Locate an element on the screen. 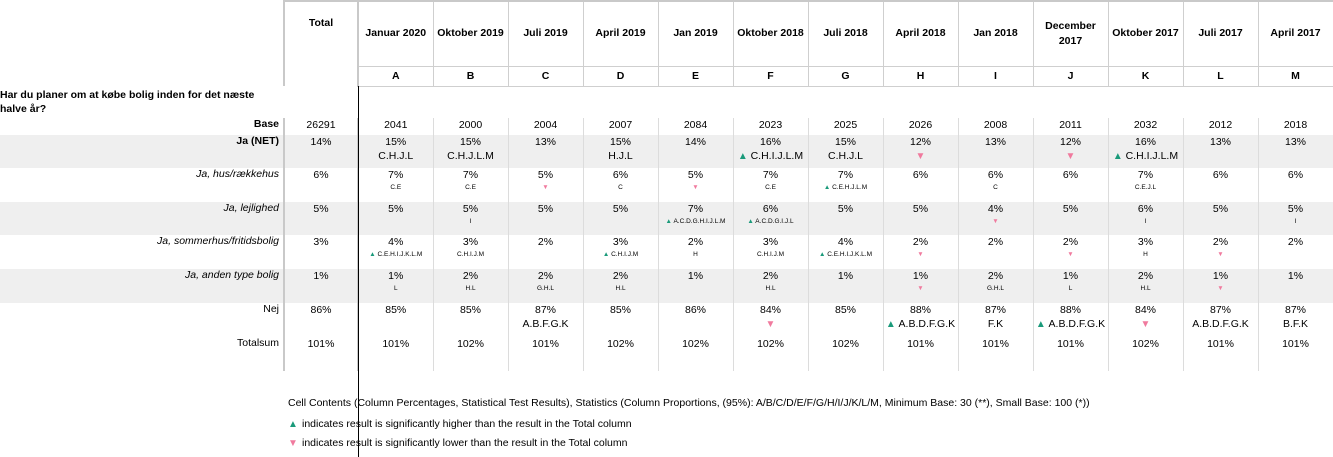  column-header: April 2018 is located at coordinates (920, 33).